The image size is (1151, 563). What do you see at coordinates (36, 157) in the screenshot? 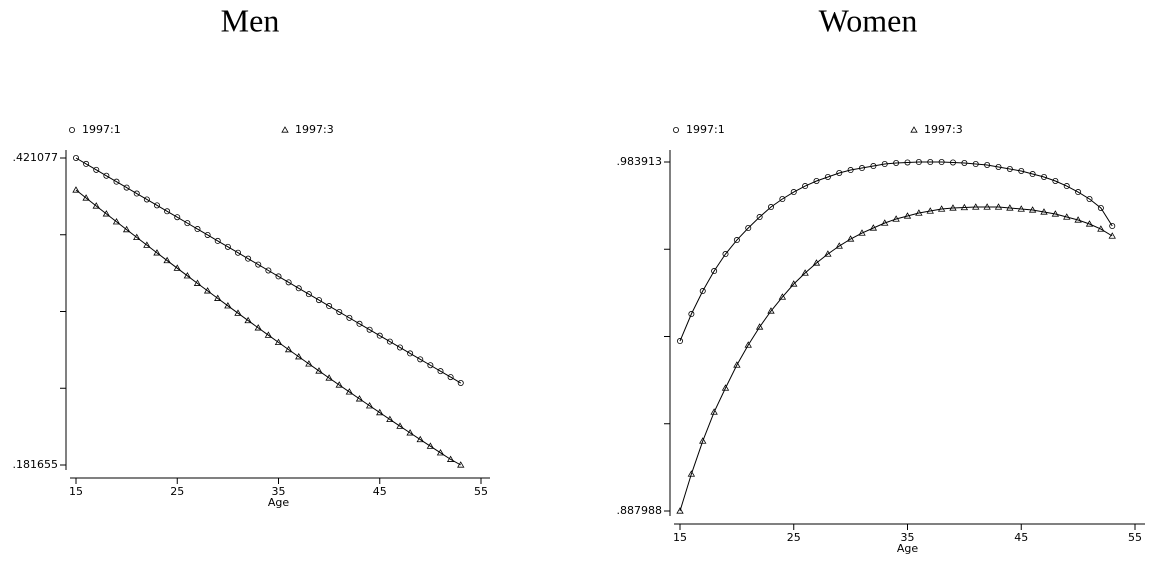
I see `y-tick-label: .421077` at bounding box center [36, 157].